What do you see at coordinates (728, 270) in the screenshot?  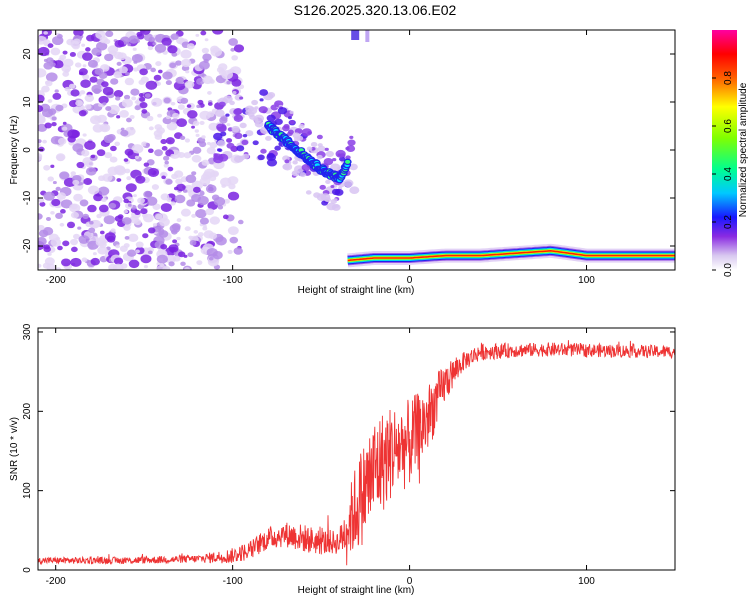 I see `colorbar-tick-label: 0.0` at bounding box center [728, 270].